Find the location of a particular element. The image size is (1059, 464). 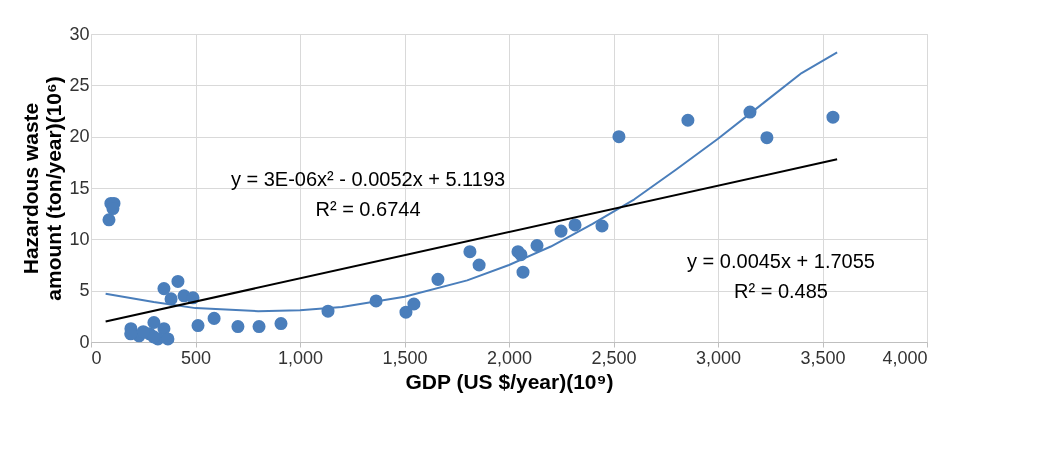

y-tick-label: 5 is located at coordinates (84, 290).